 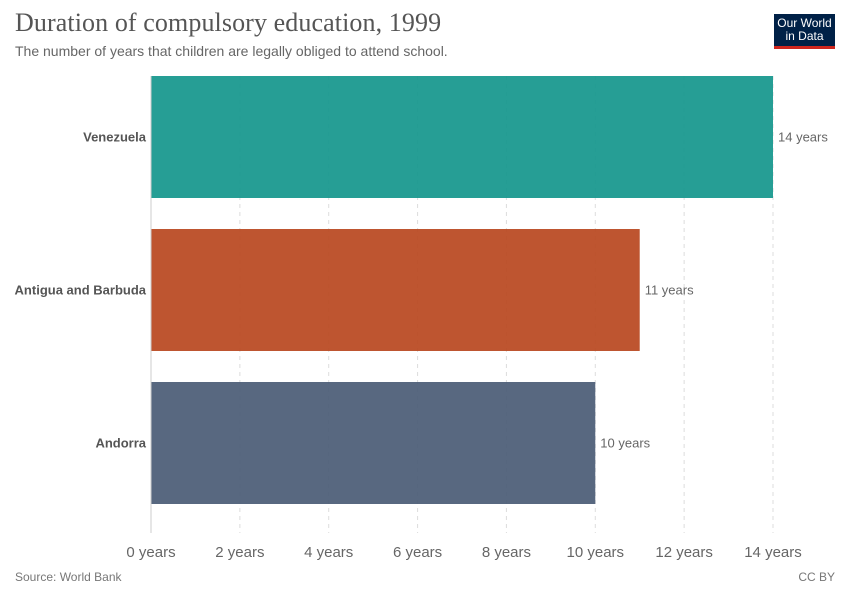 I want to click on x-tick-label: 4 years, so click(x=328, y=552).